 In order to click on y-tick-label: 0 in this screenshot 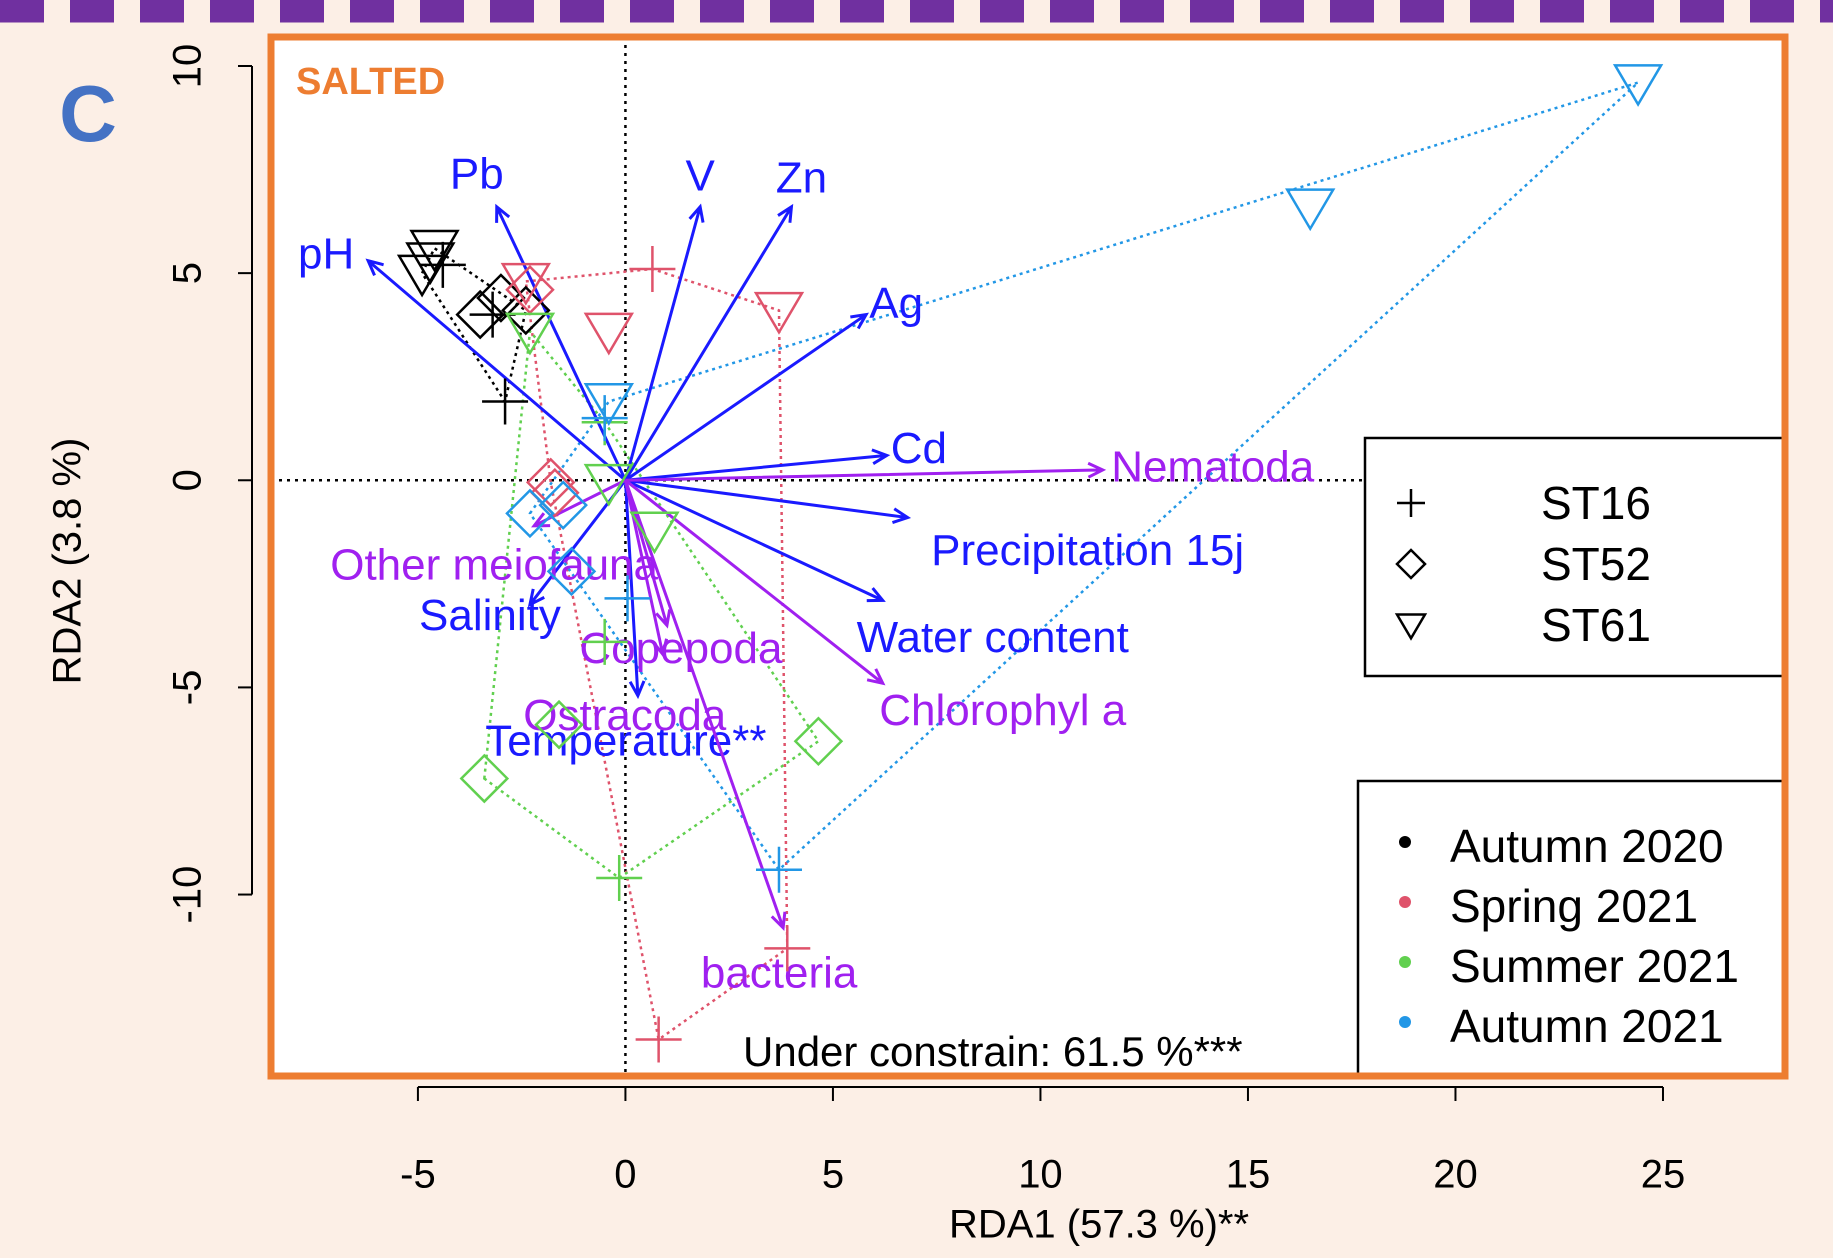, I will do `click(188, 480)`.